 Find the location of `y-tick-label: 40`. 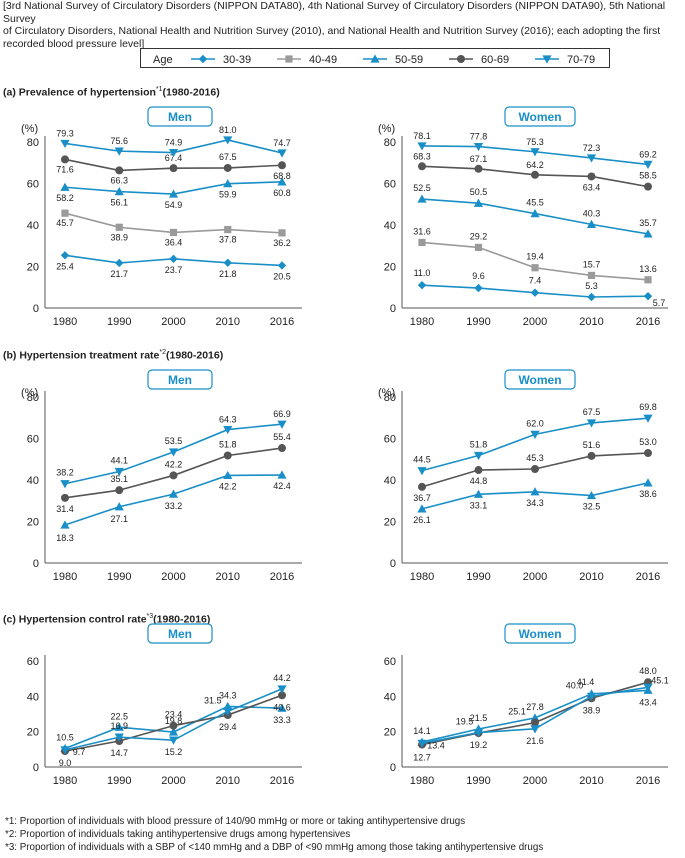

y-tick-label: 40 is located at coordinates (390, 226).